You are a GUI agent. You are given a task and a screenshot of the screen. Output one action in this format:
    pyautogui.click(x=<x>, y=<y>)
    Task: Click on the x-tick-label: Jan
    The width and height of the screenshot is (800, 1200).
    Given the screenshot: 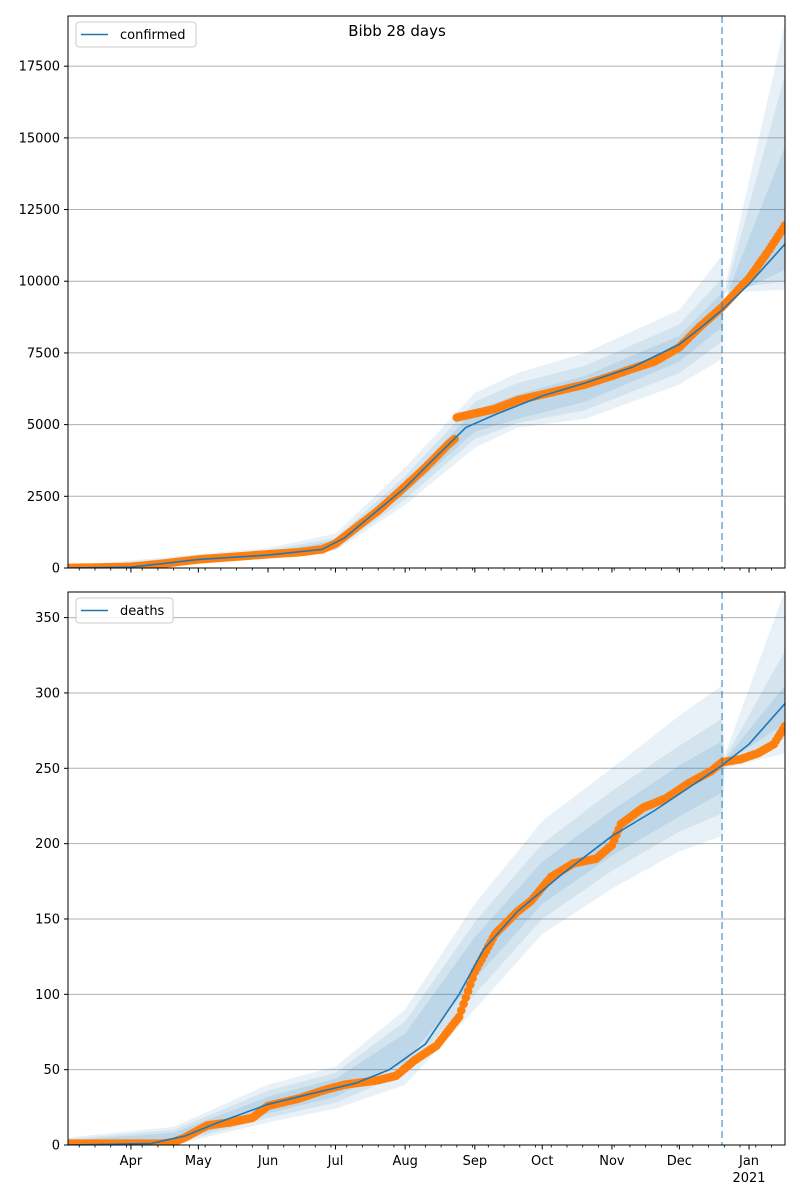 What is the action you would take?
    pyautogui.click(x=748, y=1161)
    